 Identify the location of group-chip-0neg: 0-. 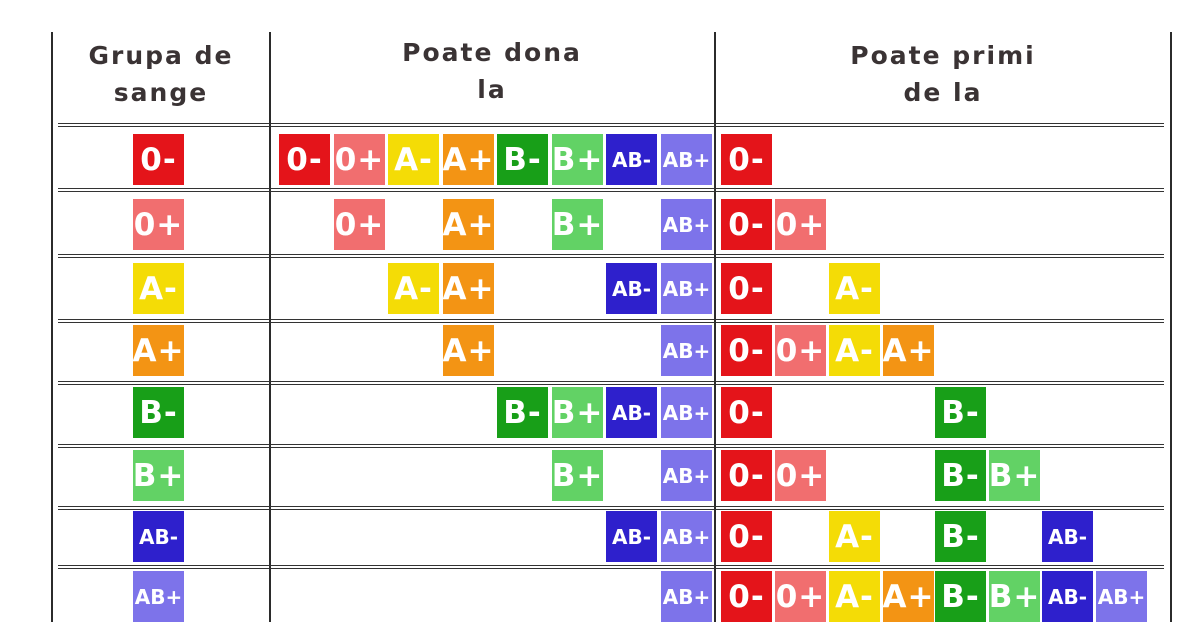
(158, 159).